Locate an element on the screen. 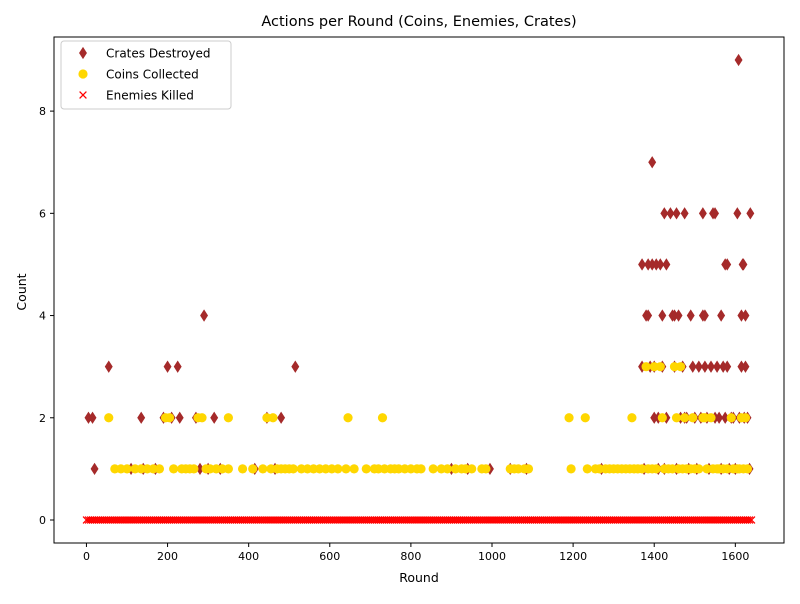  x-tick-label: 800 is located at coordinates (410, 556).